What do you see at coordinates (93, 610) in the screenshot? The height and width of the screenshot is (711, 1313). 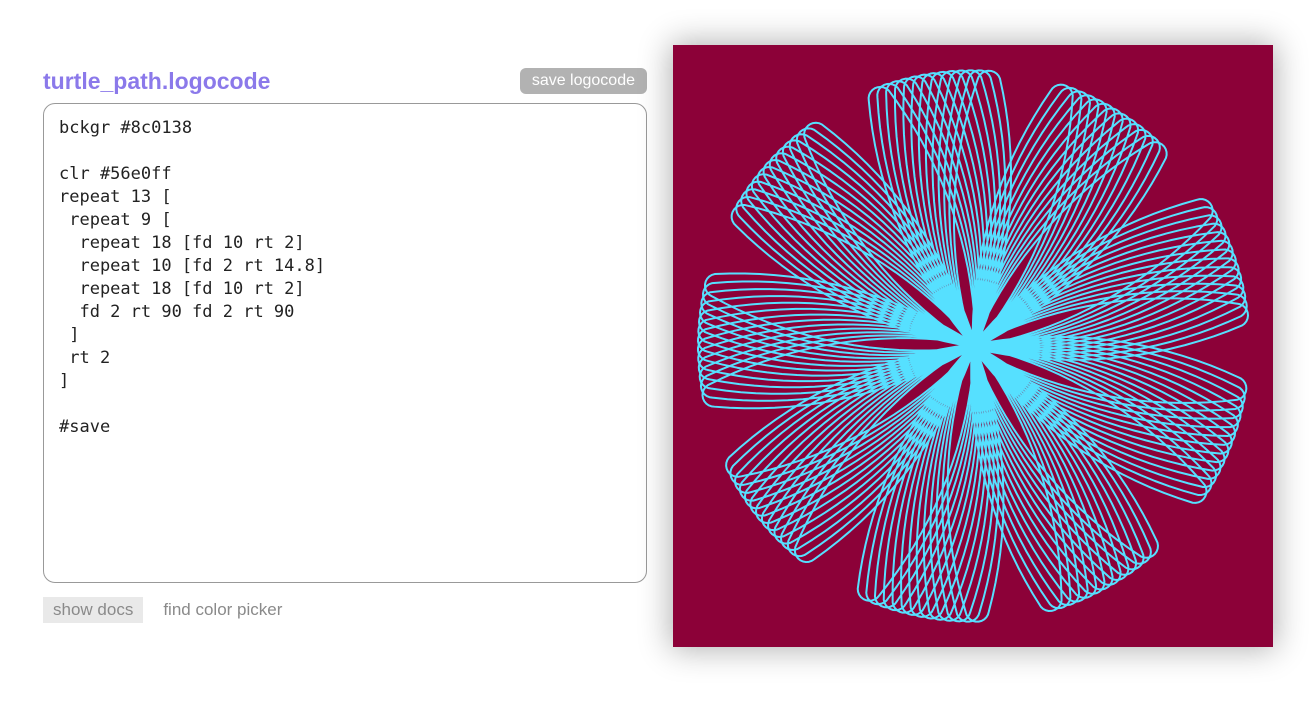 I see `show-docs-button: show docs` at bounding box center [93, 610].